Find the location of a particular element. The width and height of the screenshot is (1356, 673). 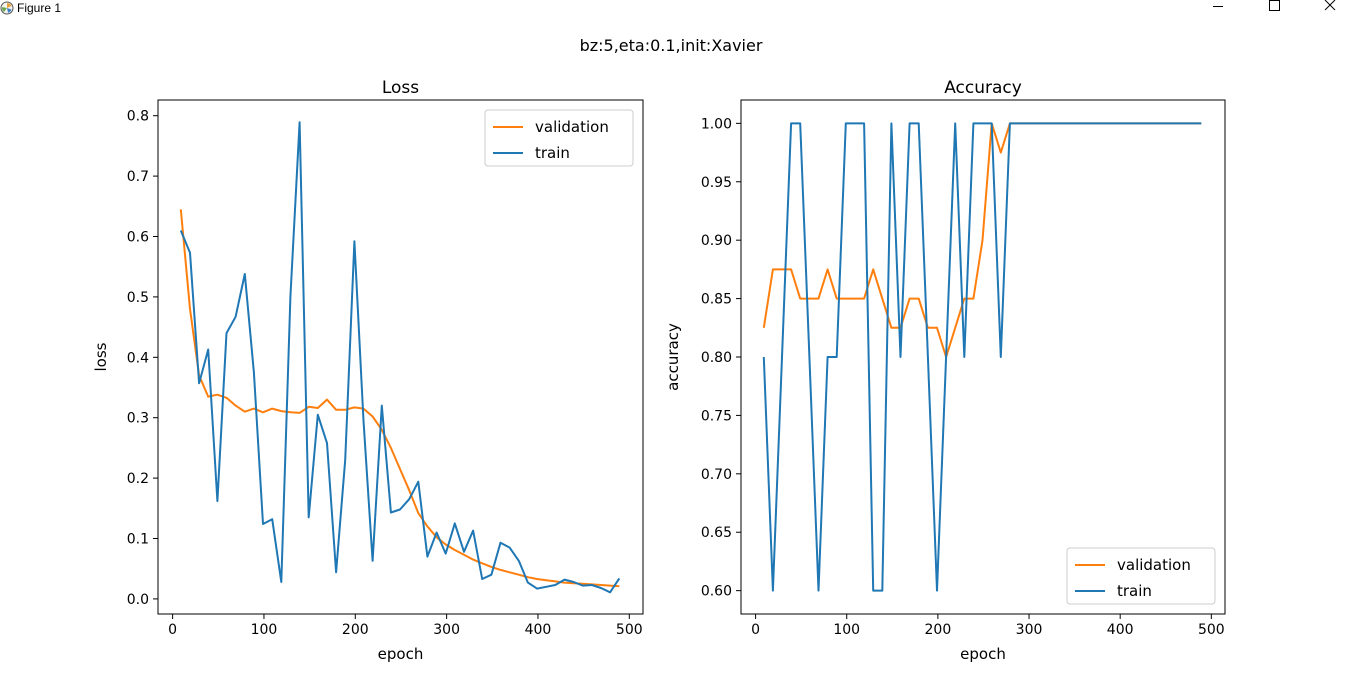

accuracy-ytick-label: 0.65 is located at coordinates (716, 533).